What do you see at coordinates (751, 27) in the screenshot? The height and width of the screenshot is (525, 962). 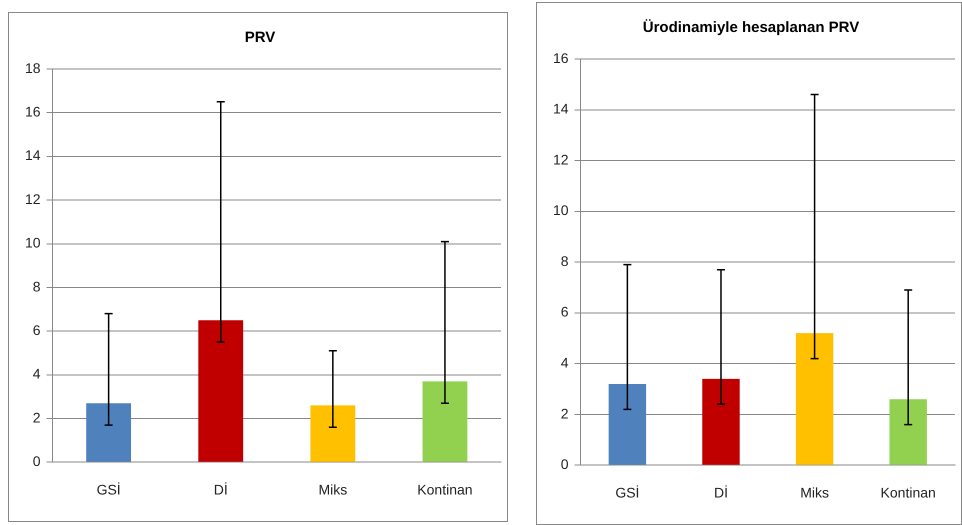 I see `chart-title: Ürodinamiyle hesaplanan PRV` at bounding box center [751, 27].